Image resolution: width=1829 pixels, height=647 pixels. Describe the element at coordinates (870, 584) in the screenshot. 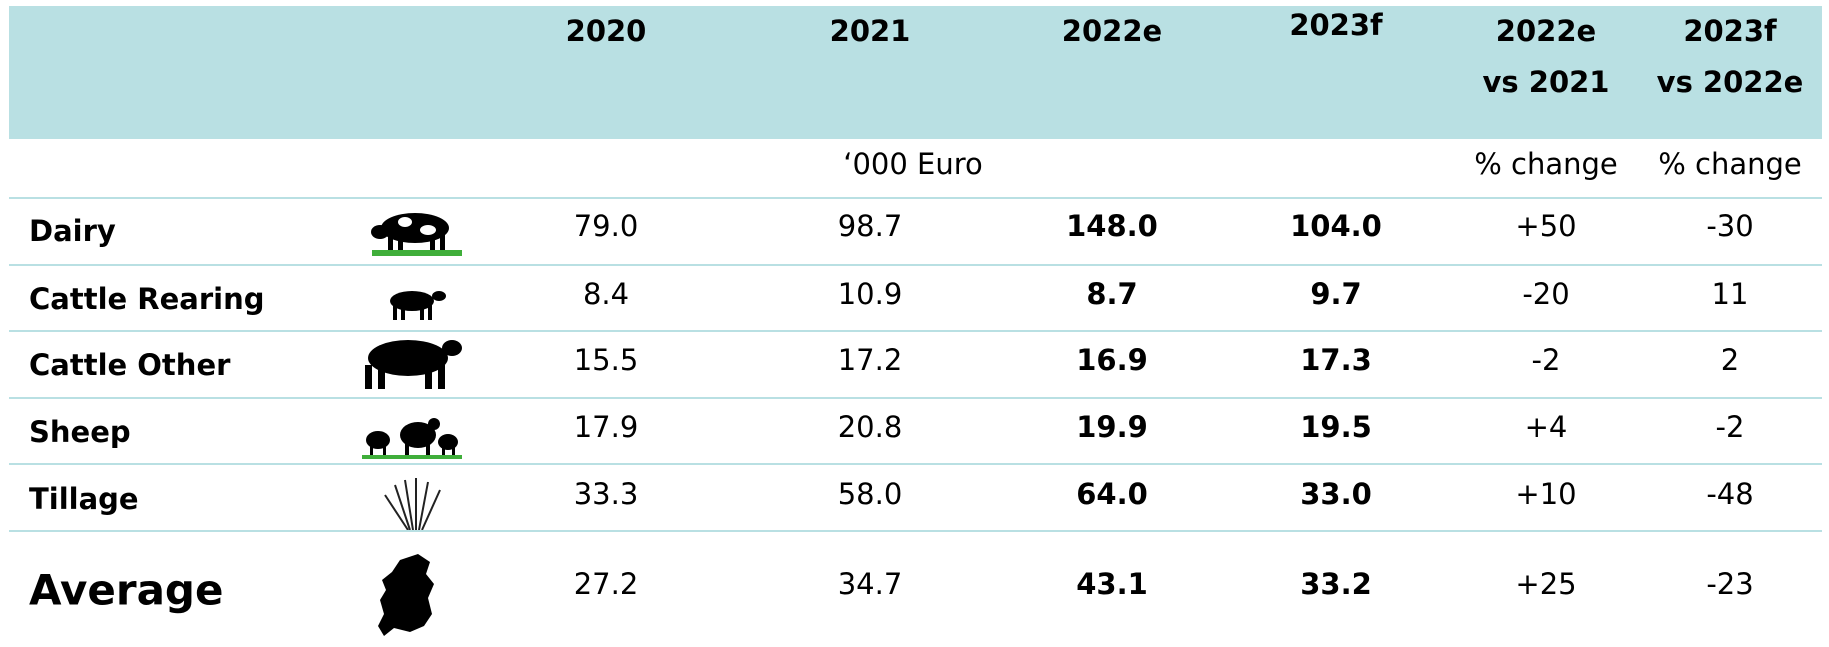

I see `cell: 34.7` at that location.